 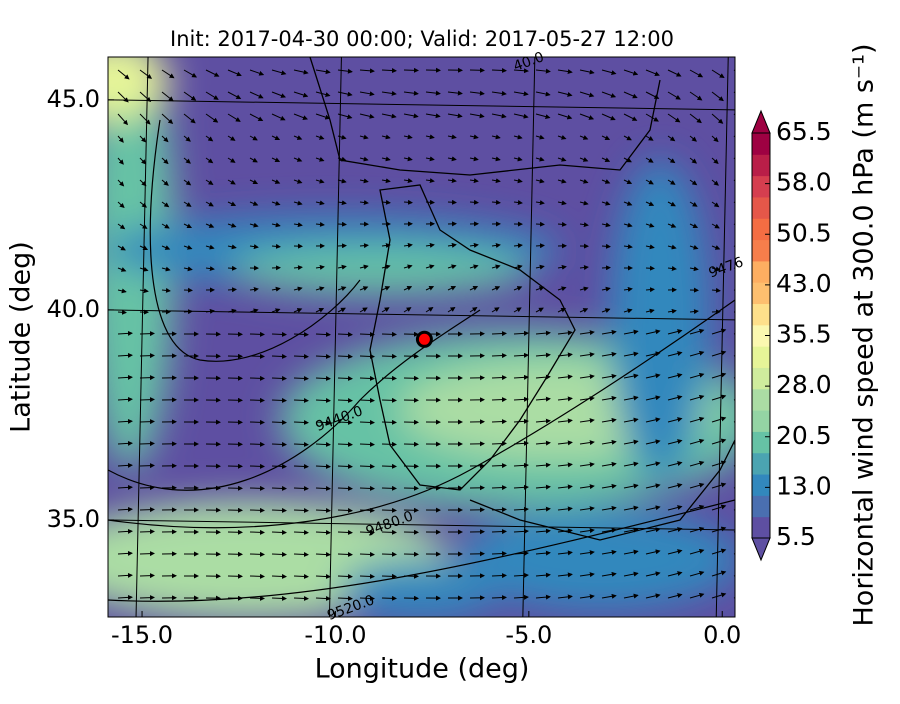 I want to click on colorbar-extend-bottom, so click(x=761, y=549).